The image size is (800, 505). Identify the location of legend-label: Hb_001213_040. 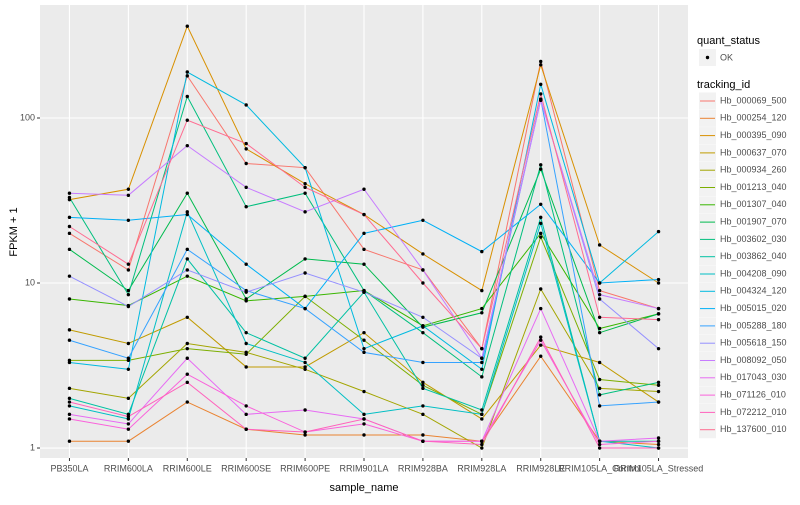
(753, 187).